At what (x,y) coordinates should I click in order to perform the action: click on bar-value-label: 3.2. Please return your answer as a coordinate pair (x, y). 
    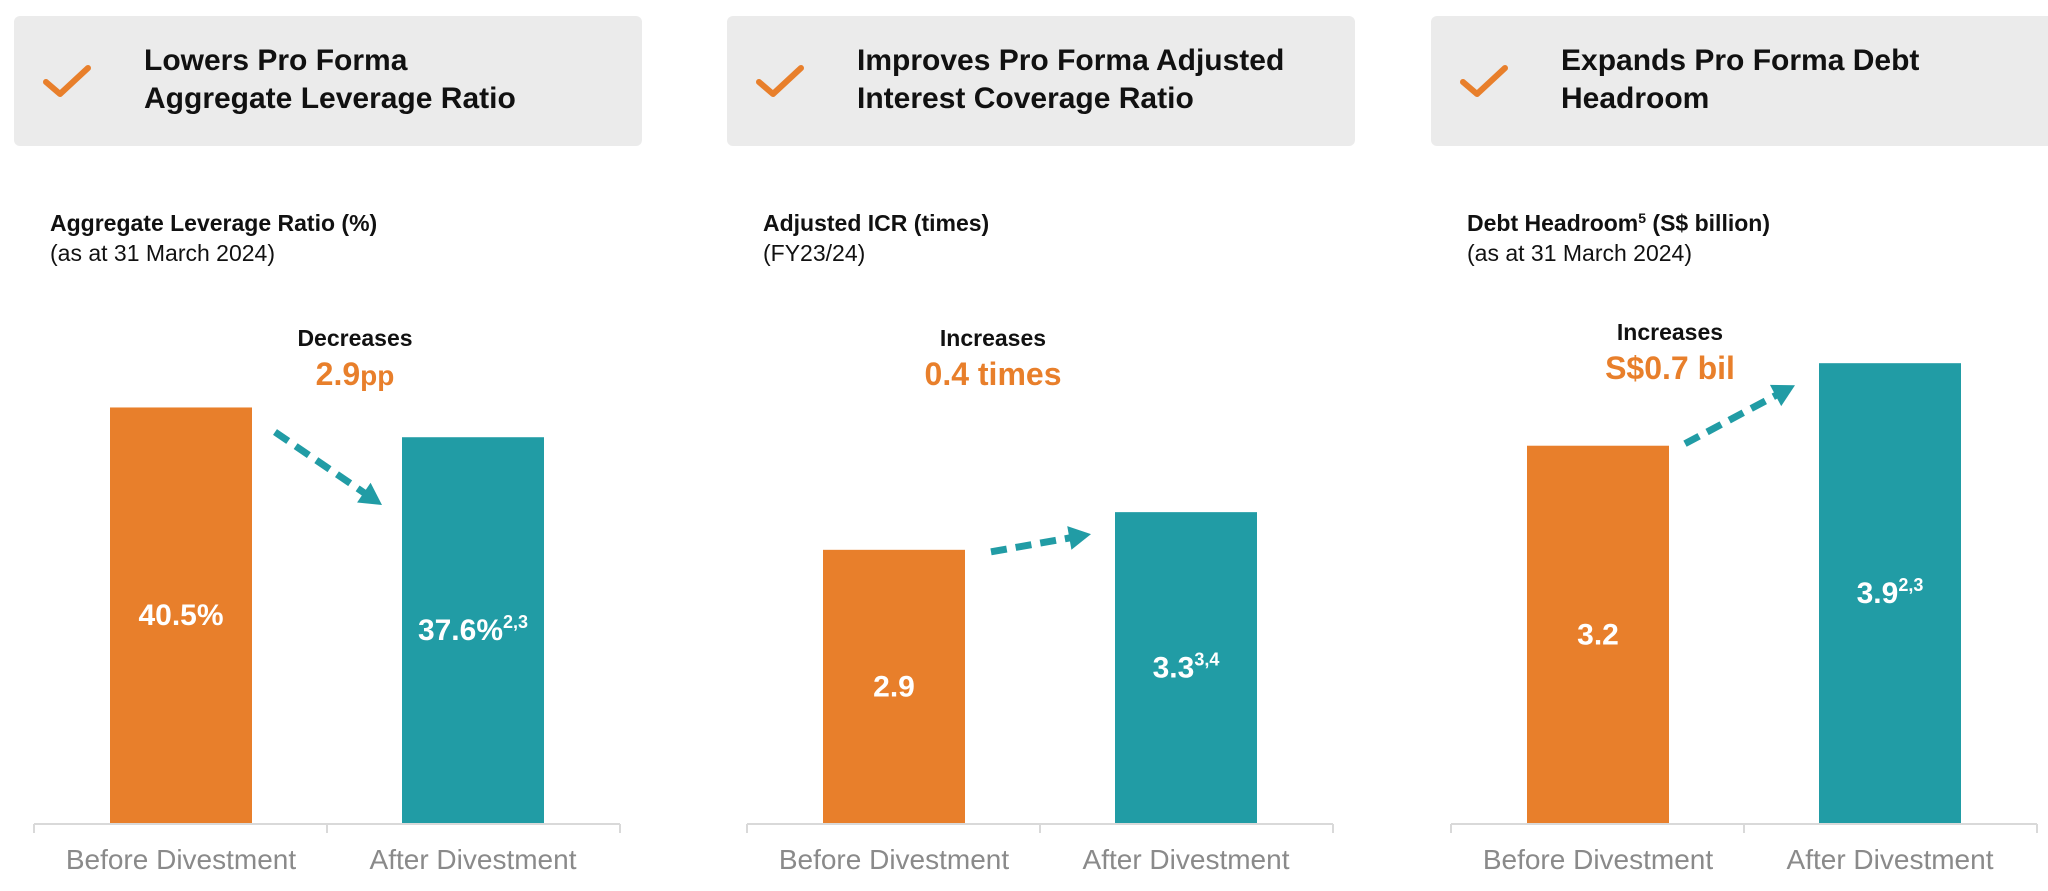
    Looking at the image, I should click on (1598, 634).